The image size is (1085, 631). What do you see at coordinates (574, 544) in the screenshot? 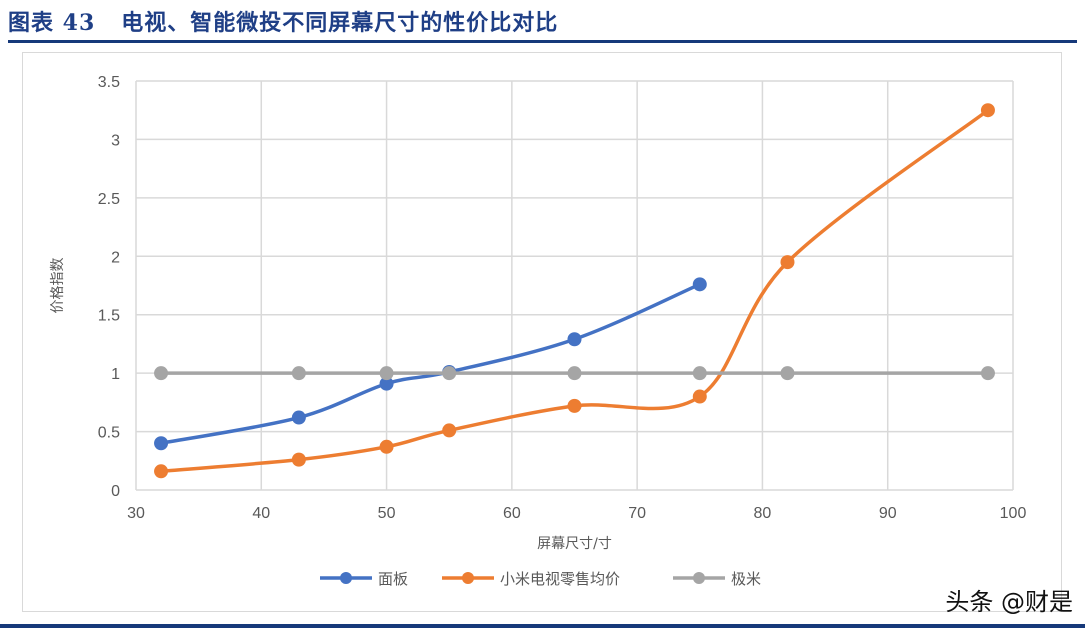
I see `x-axis-label: 屏幕尺寸/寸` at bounding box center [574, 544].